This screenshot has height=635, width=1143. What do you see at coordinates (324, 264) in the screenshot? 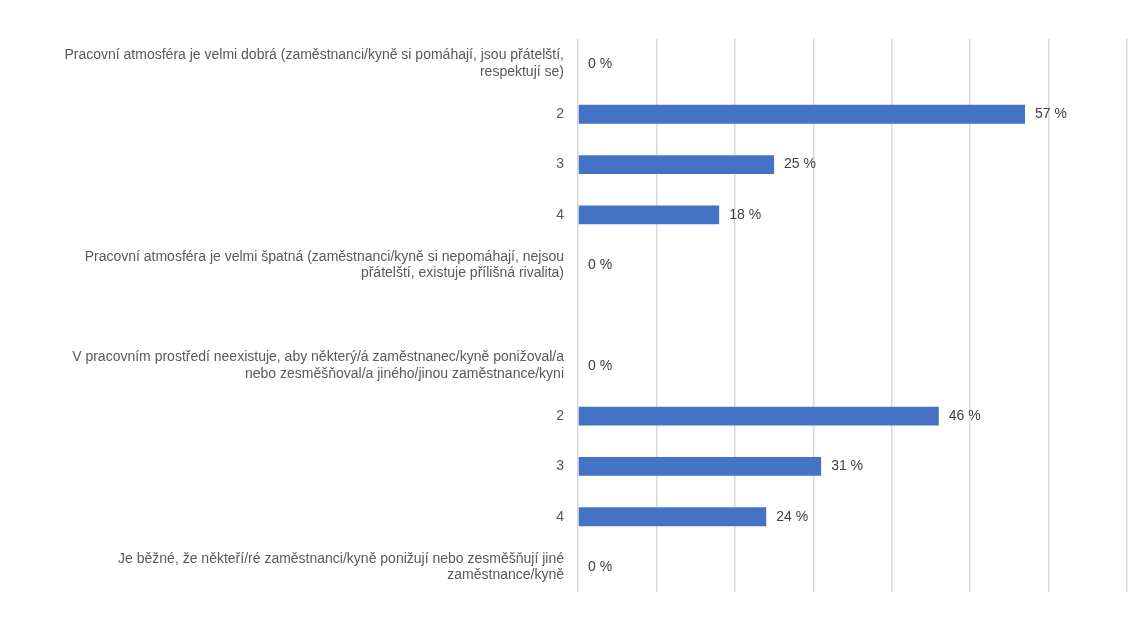
I see `y-tick-label: Pracovní atmosféra je velmi špatná (zaměstnanci/kyně si nepomáhají, nejsou přátelští, existuje přílišná rivalita)` at bounding box center [324, 264].